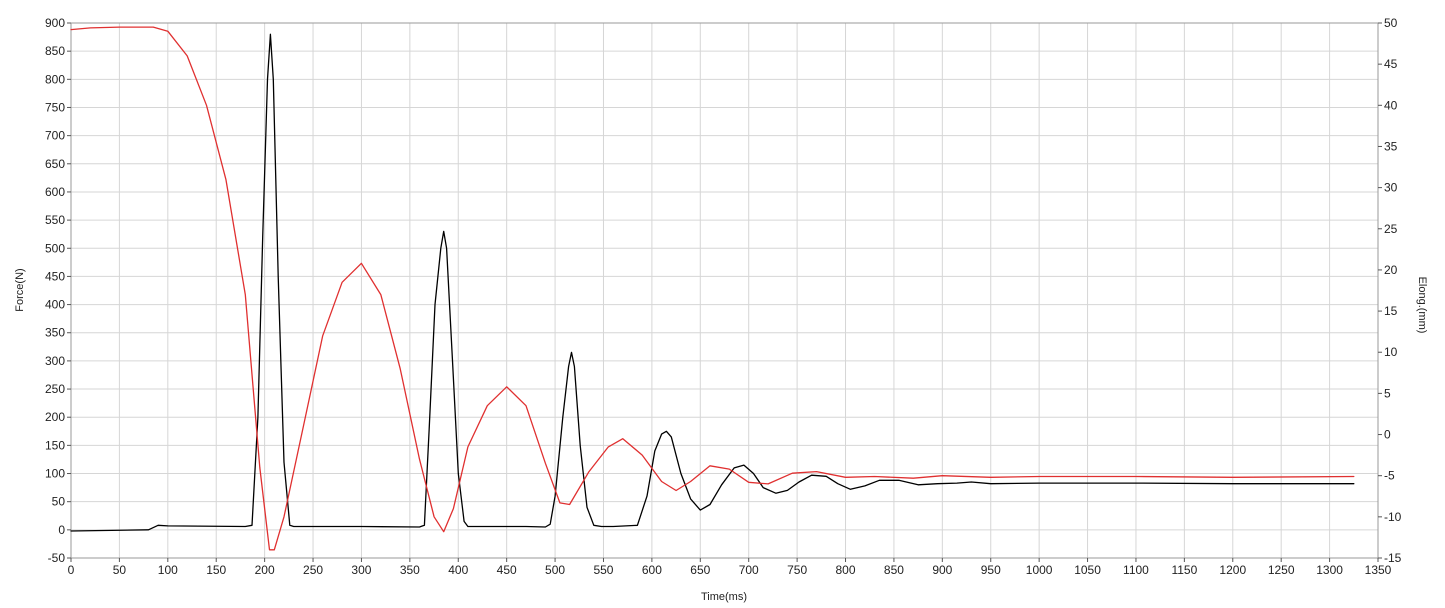  What do you see at coordinates (991, 570) in the screenshot?
I see `x-tick-label: 950` at bounding box center [991, 570].